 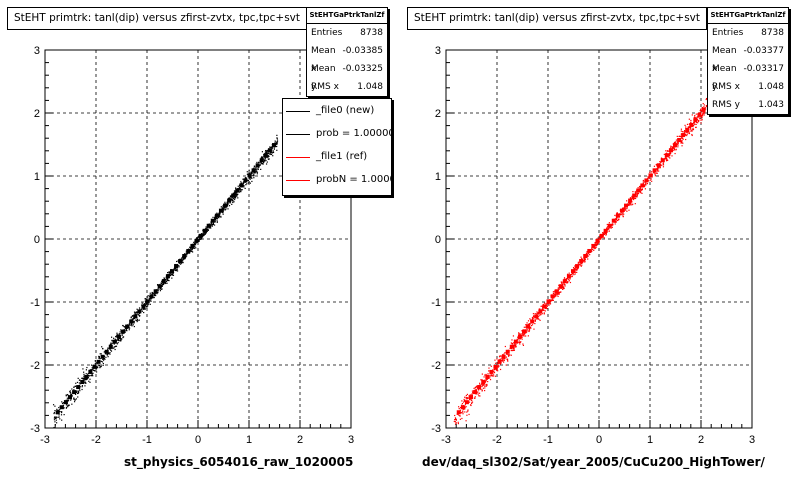 What do you see at coordinates (35, 429) in the screenshot?
I see `y-tick-label: -3` at bounding box center [35, 429].